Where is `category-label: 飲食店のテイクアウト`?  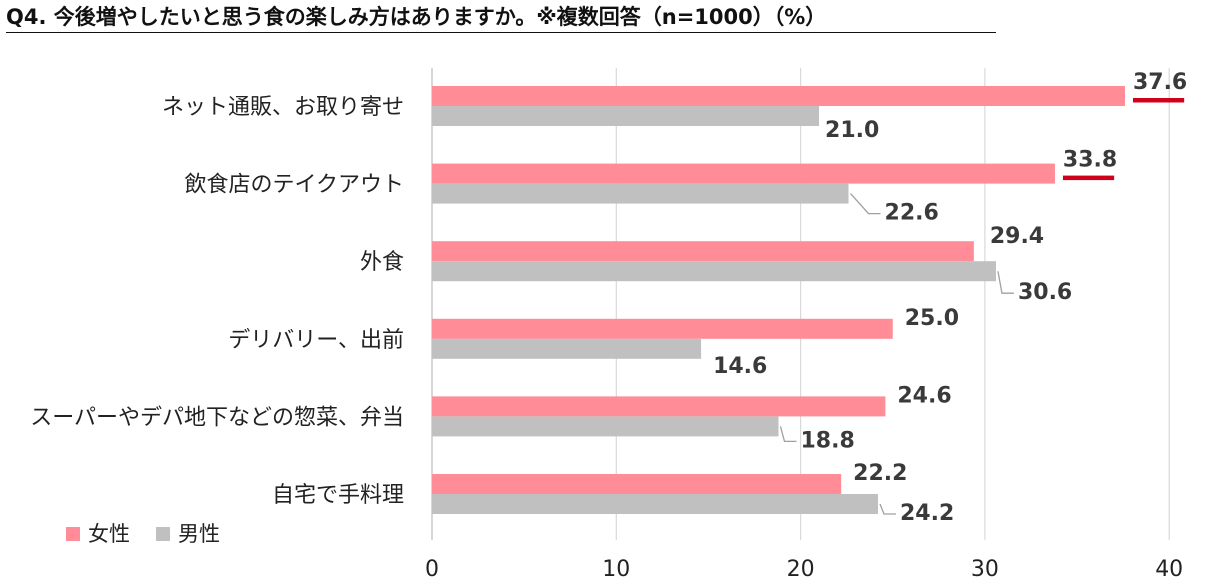
category-label: 飲食店のテイクアウト is located at coordinates (294, 185).